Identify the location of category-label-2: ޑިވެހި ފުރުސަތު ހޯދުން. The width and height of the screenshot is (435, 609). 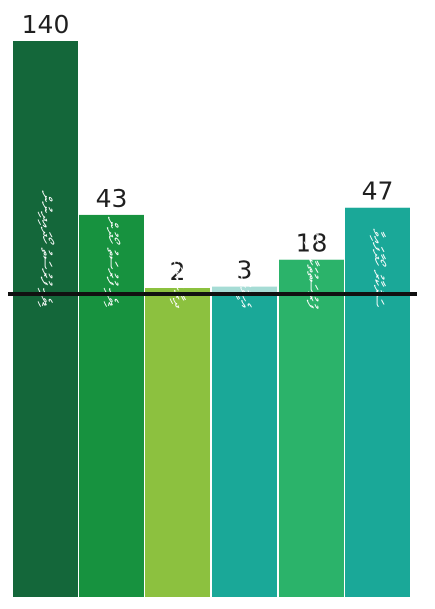
(112, 261).